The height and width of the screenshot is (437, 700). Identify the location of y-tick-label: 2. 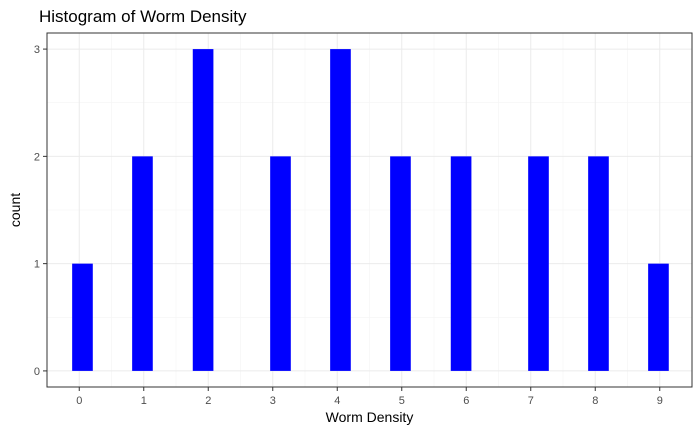
(37, 157).